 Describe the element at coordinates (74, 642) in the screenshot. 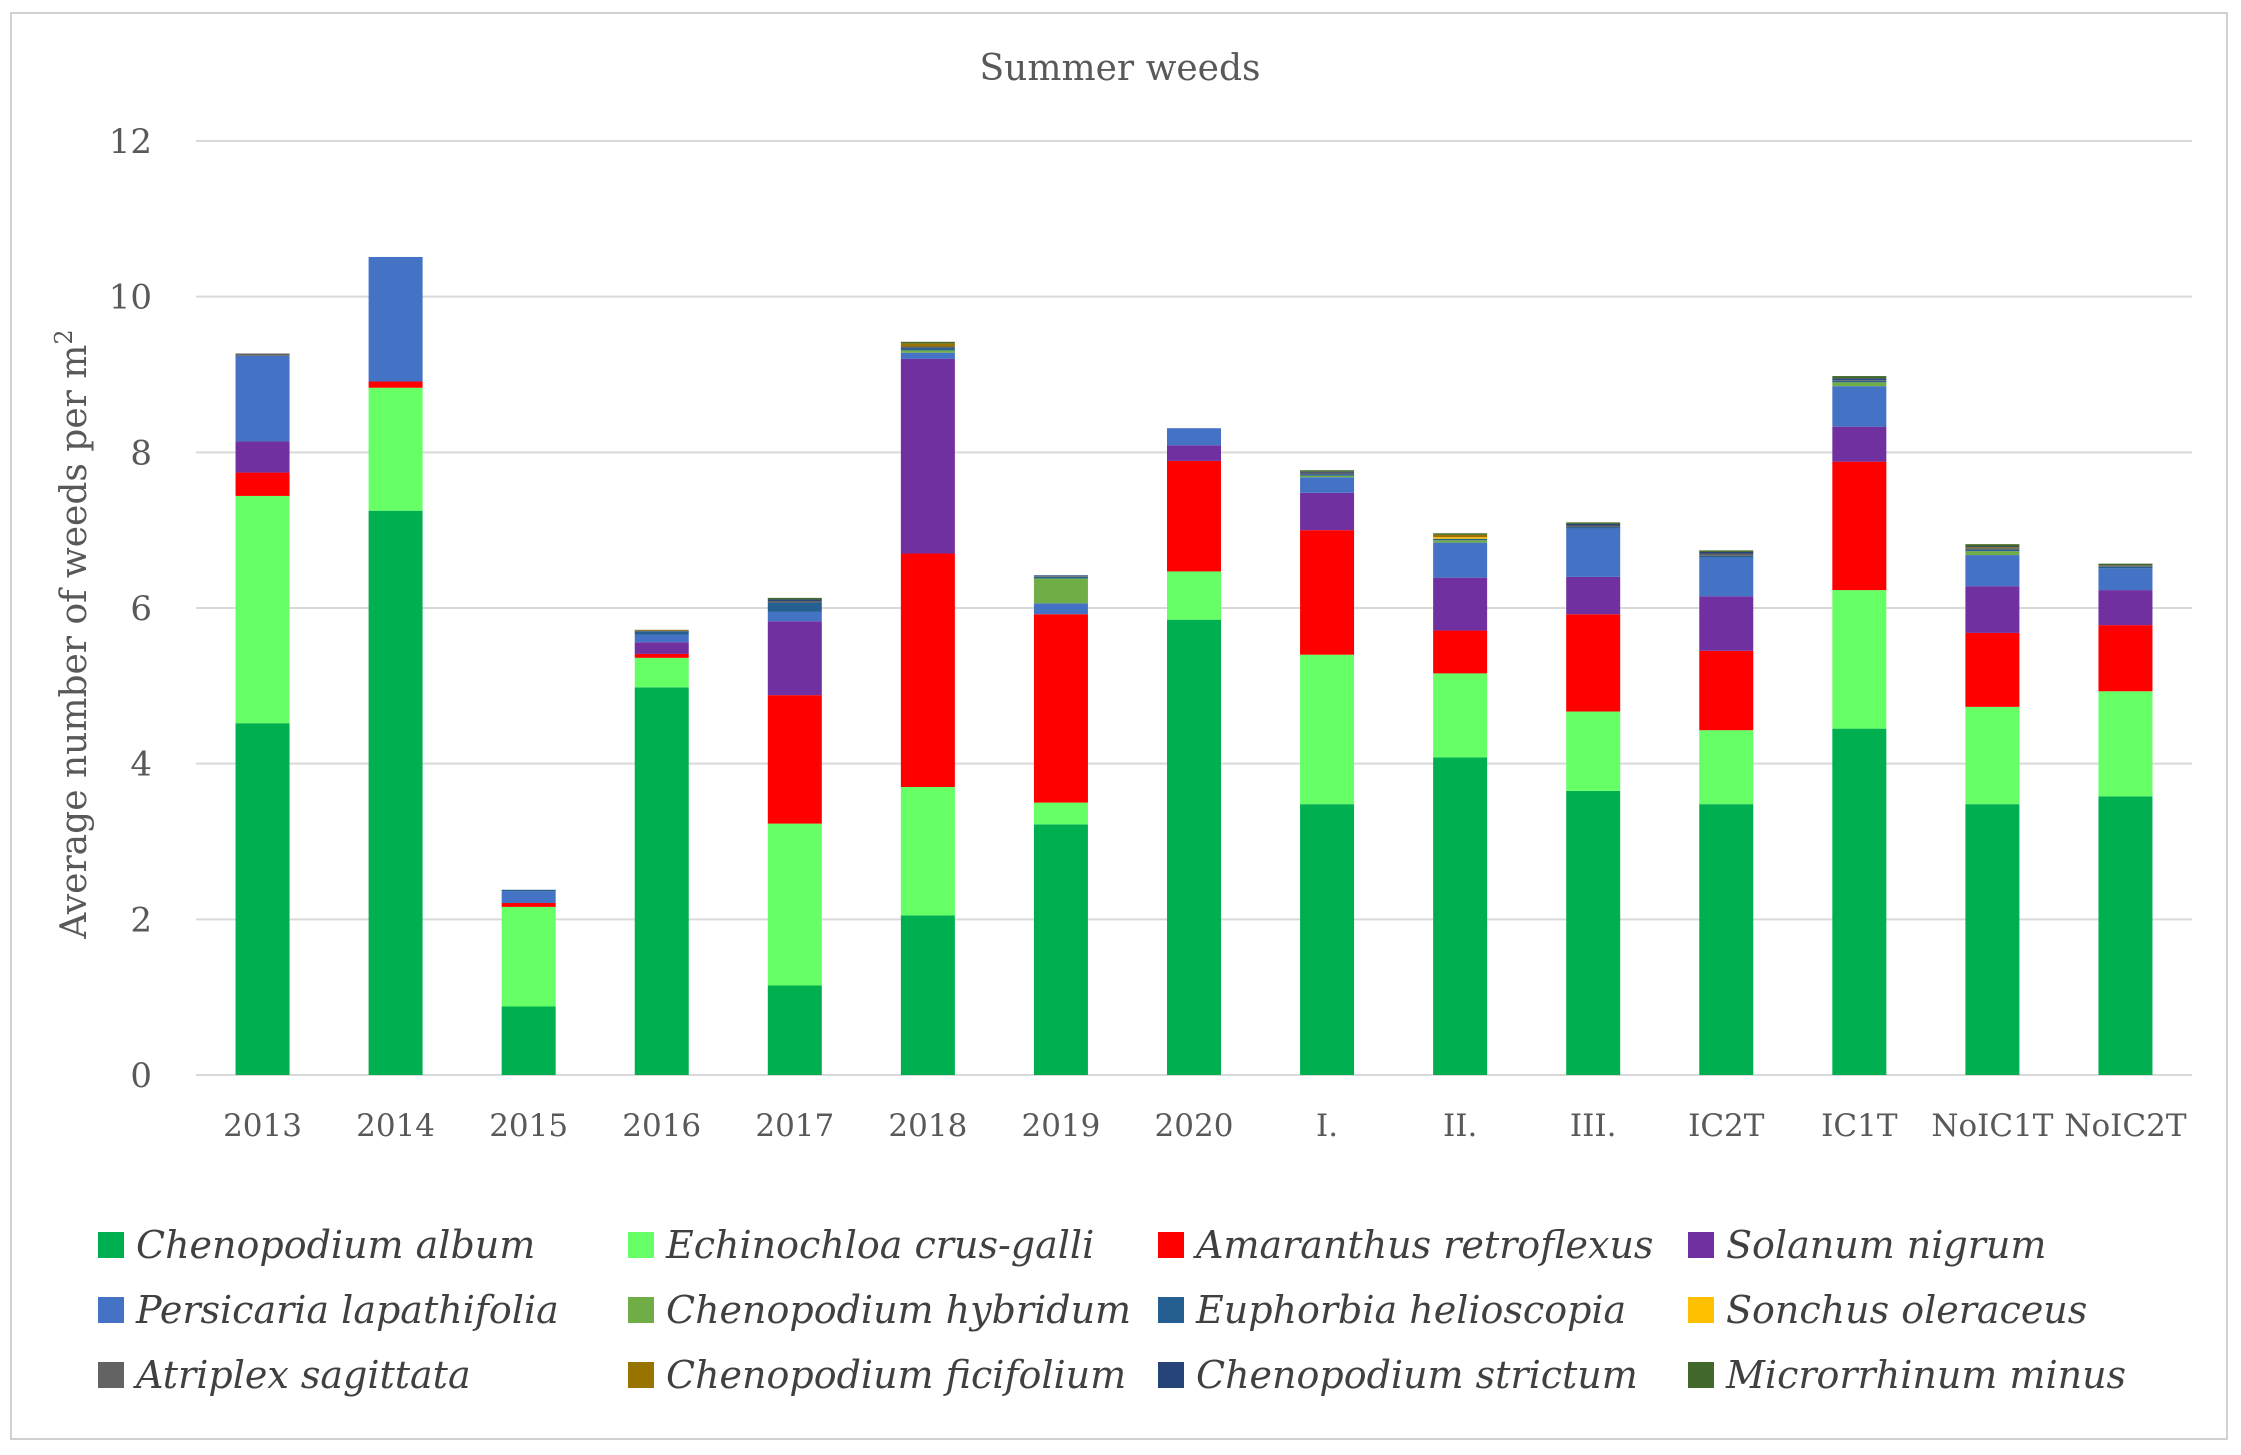

I see `y-axis-title-text: Average number of weeds per m` at that location.